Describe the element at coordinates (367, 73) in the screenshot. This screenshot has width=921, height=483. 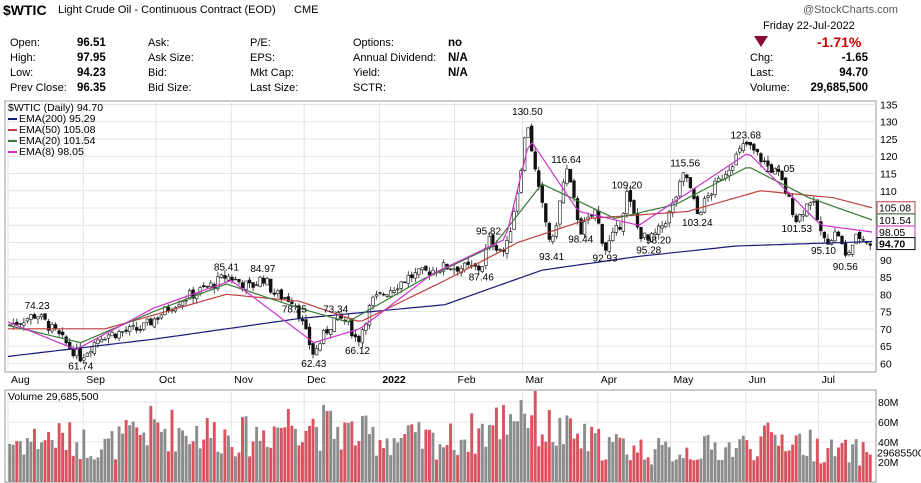
I see `quote-l4: Yield:` at that location.